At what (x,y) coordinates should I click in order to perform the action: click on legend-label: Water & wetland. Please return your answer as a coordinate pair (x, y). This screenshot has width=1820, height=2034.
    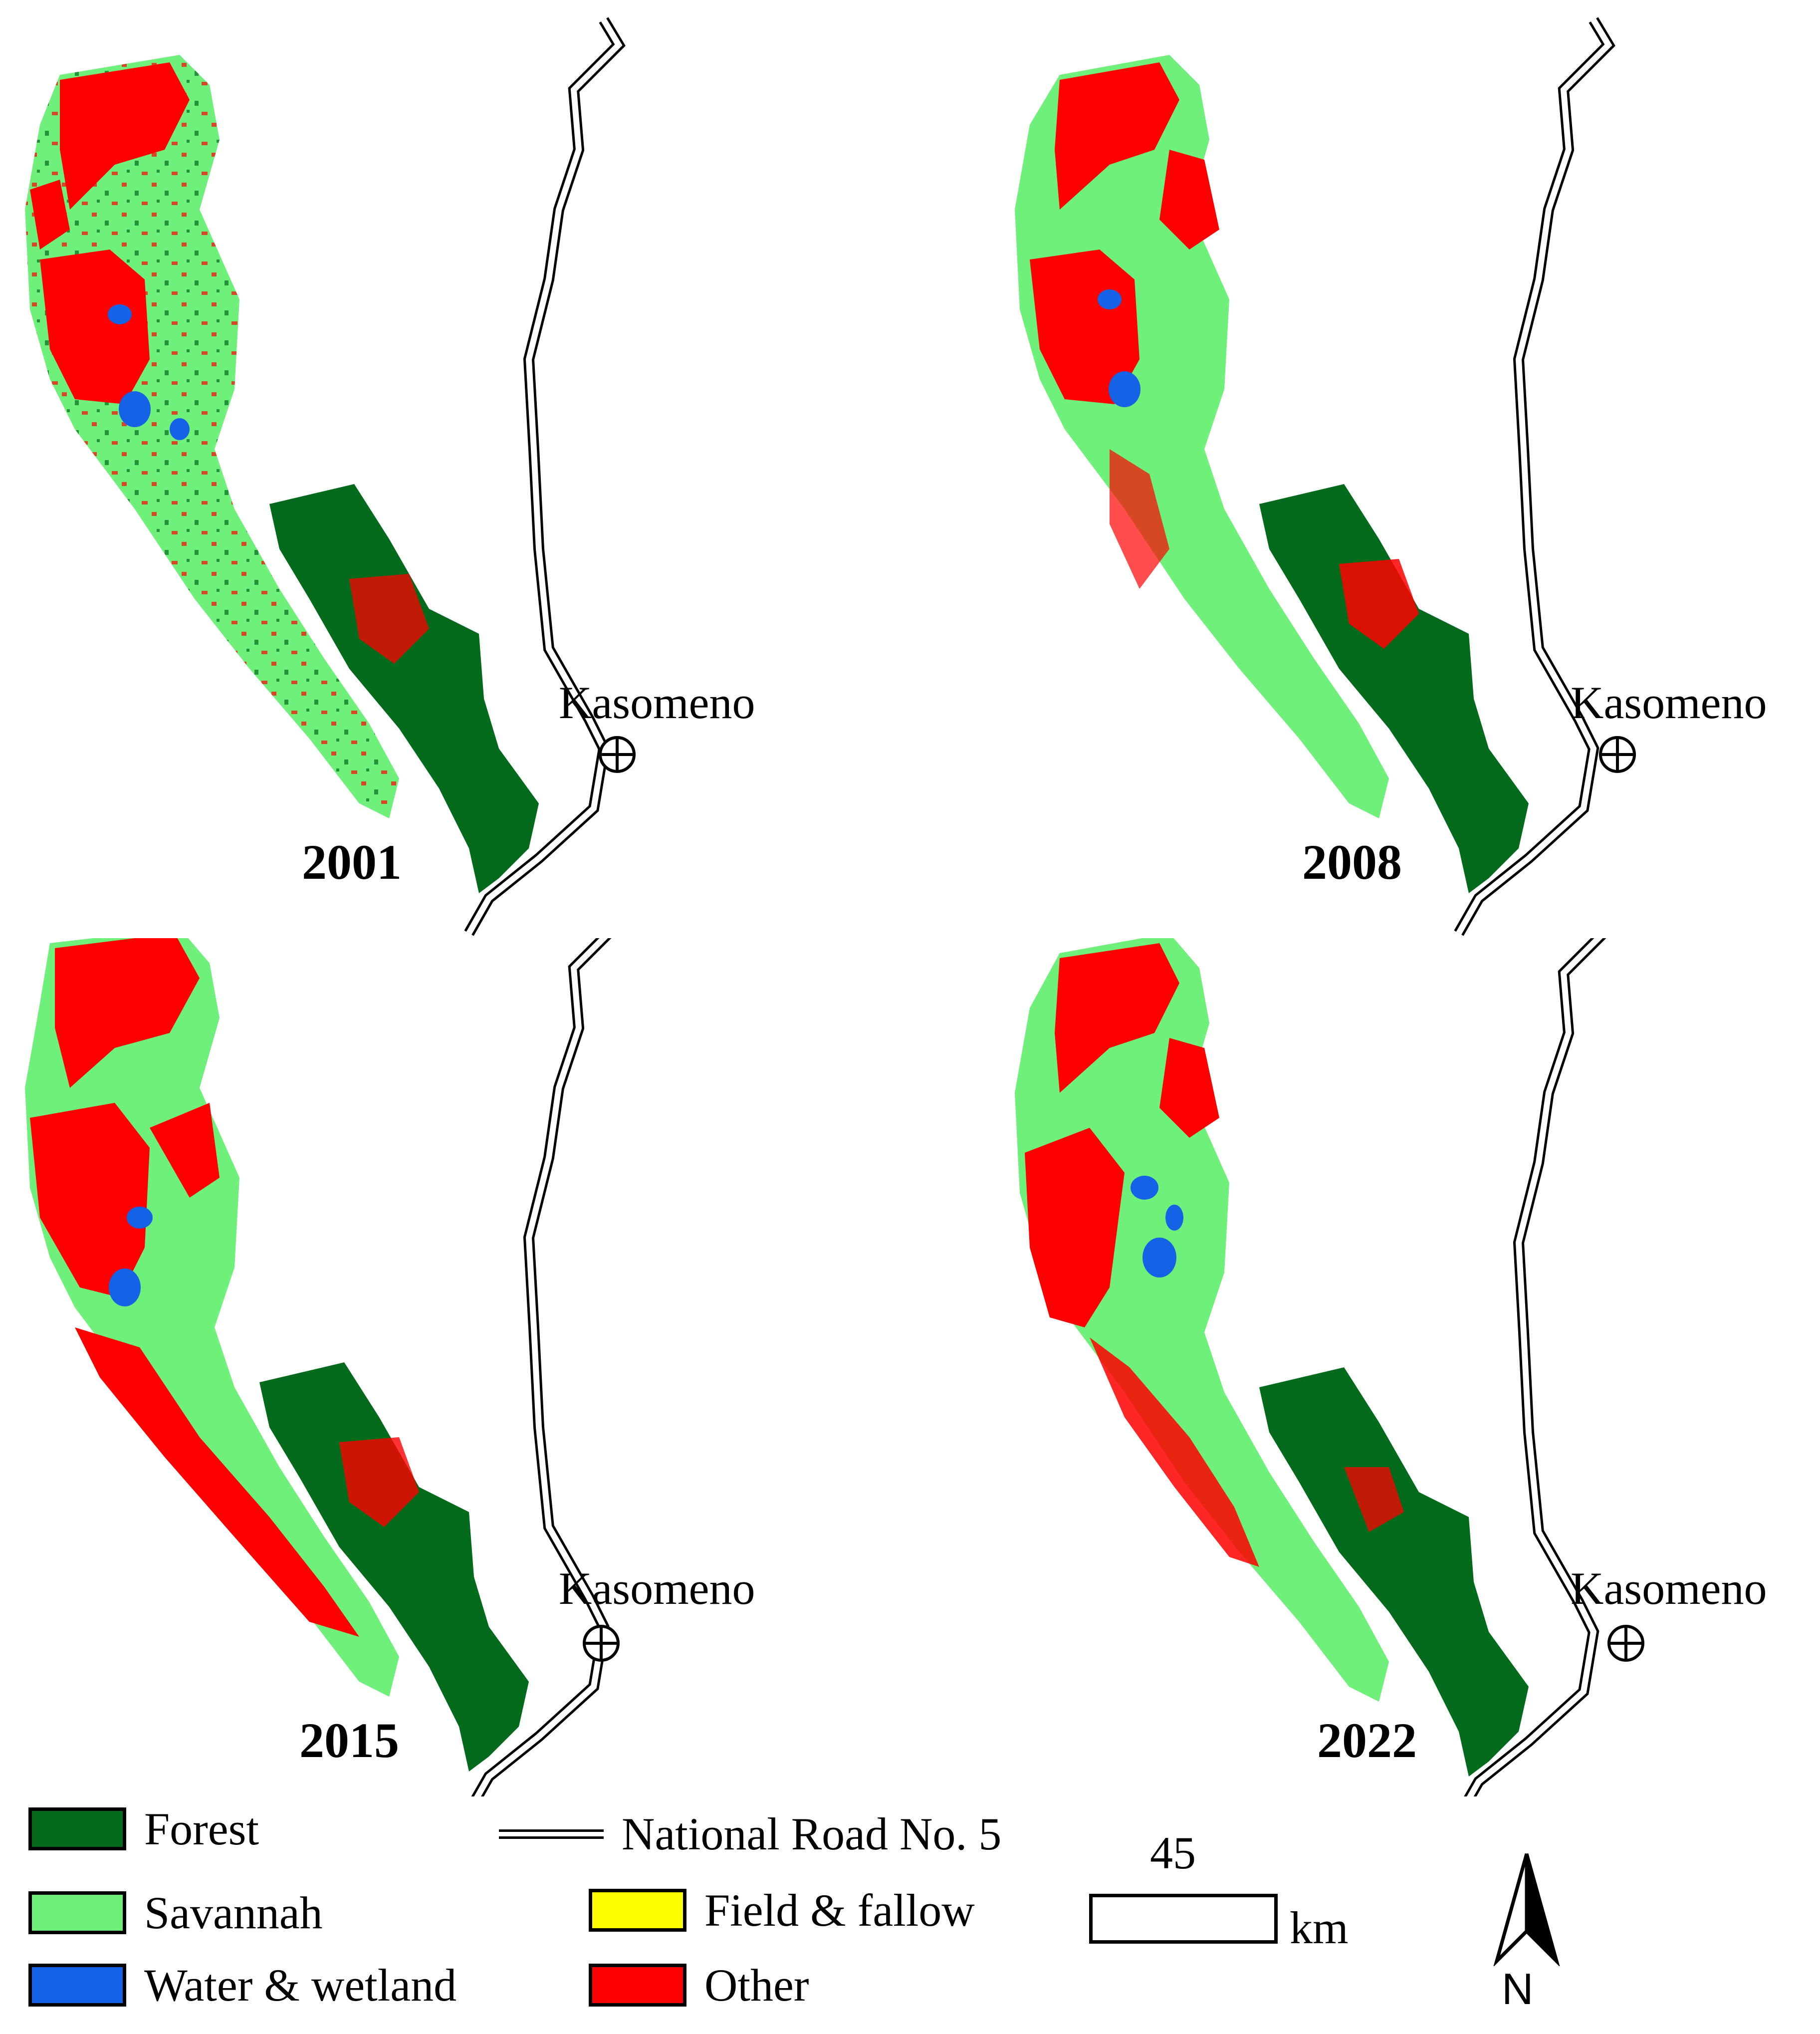
    Looking at the image, I should click on (300, 1985).